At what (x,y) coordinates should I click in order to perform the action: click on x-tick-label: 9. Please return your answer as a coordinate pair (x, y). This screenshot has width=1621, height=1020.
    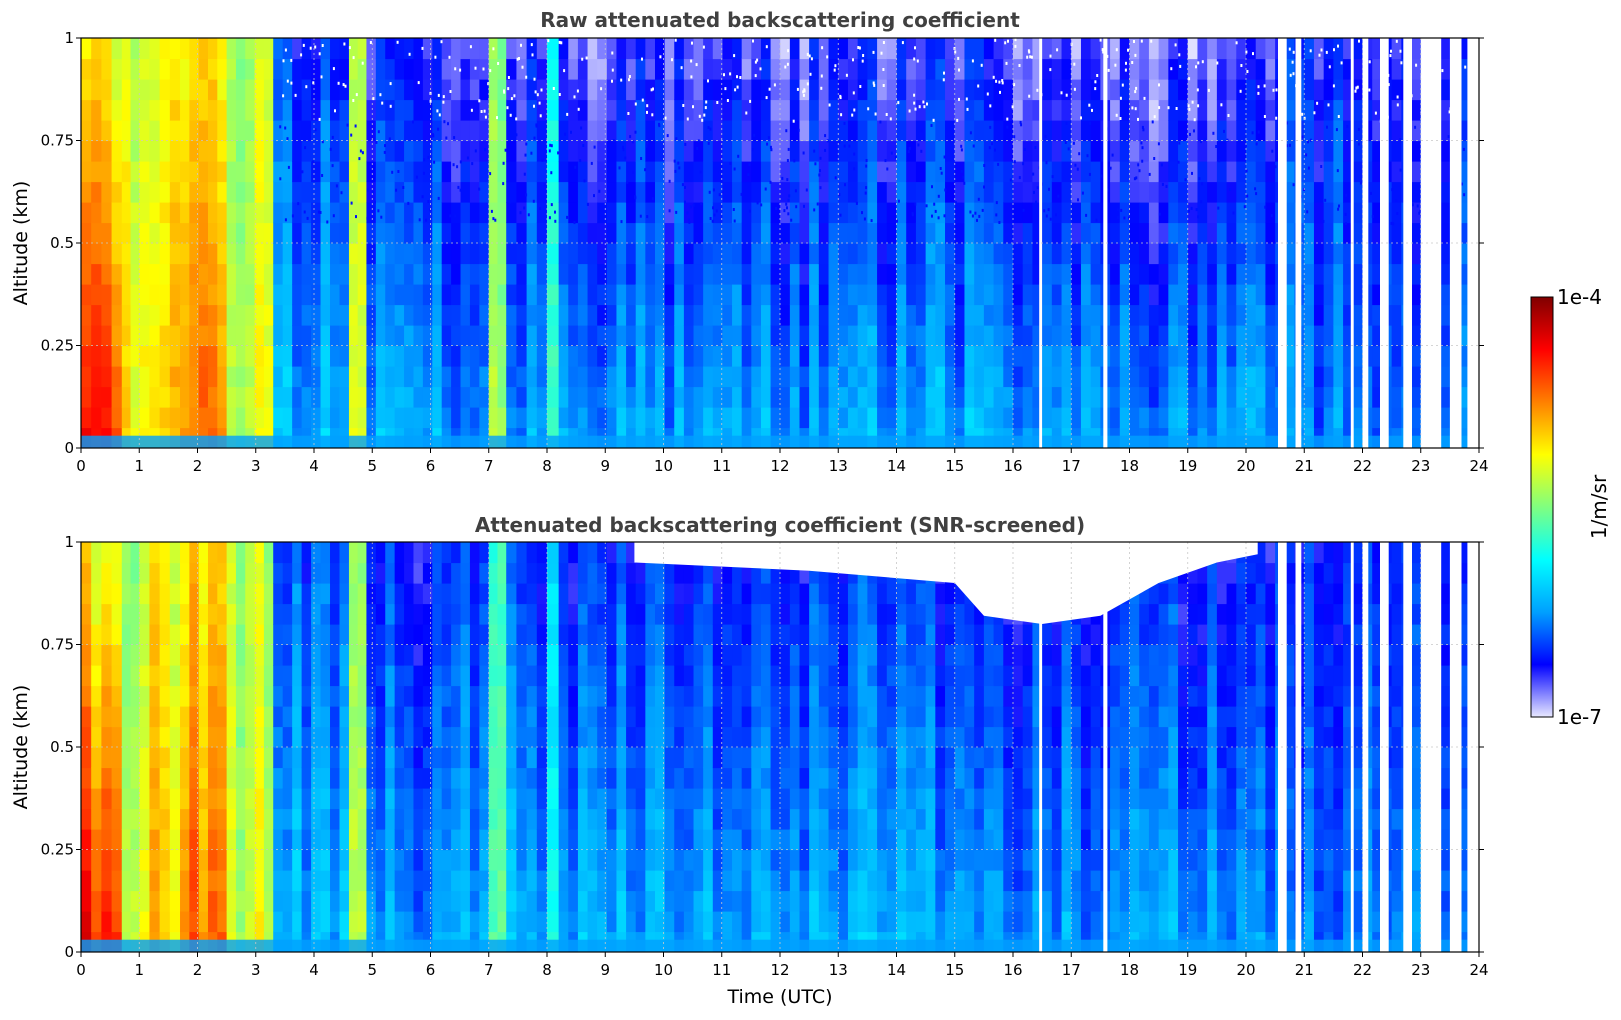
    Looking at the image, I should click on (605, 466).